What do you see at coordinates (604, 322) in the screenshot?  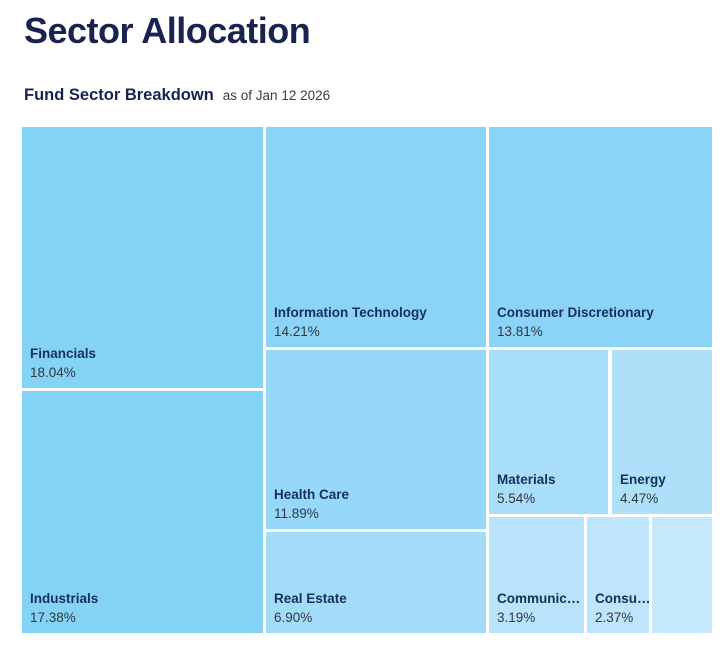 I see `tile-label: Consumer Discretionary 13.81%` at bounding box center [604, 322].